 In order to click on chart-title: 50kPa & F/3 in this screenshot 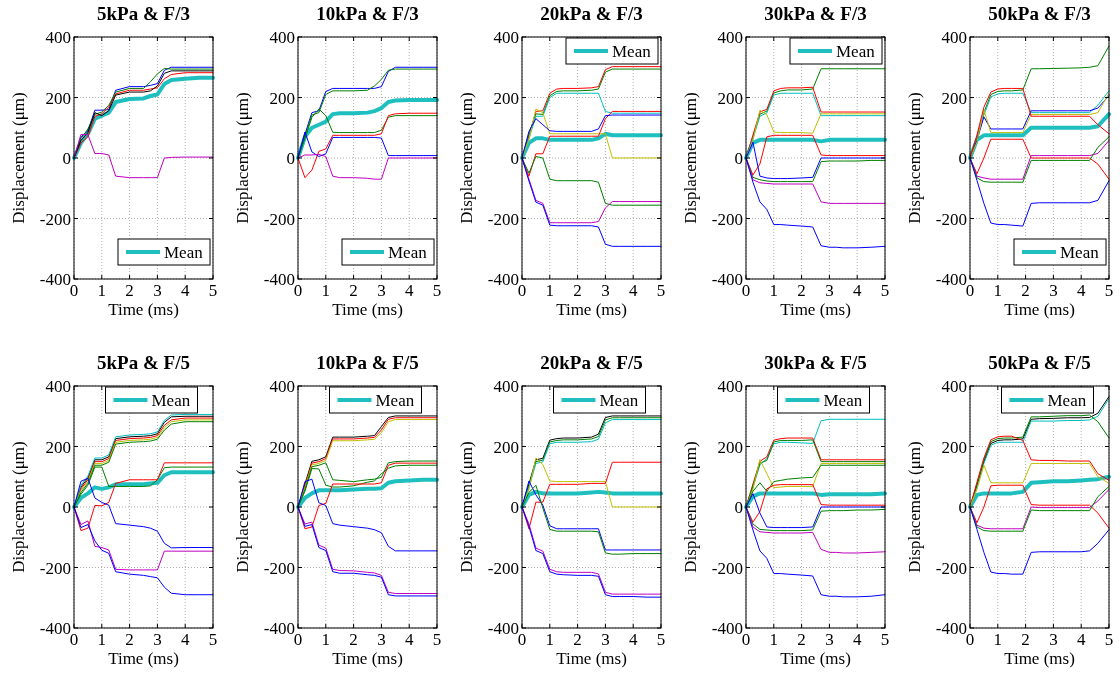, I will do `click(1039, 13)`.